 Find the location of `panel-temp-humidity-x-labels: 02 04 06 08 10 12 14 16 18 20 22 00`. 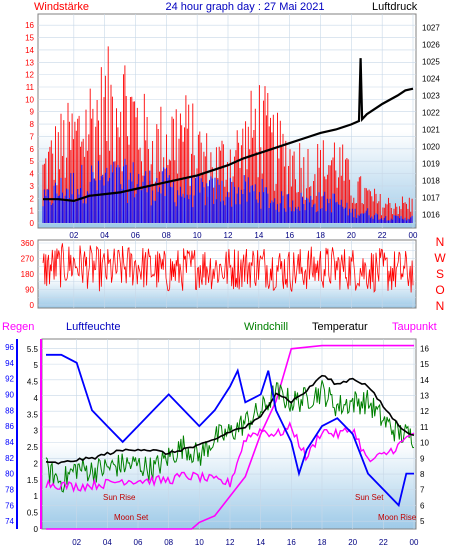

panel-temp-humidity-x-labels: 02 04 06 08 10 12 14 16 18 20 22 00 is located at coordinates (245, 542).